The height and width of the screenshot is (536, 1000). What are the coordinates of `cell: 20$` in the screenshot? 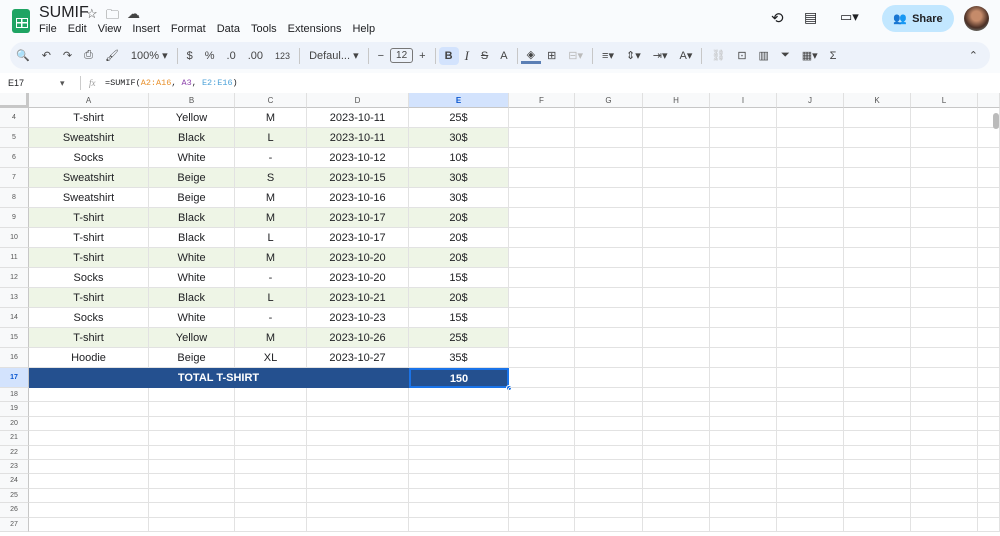 It's located at (459, 218).